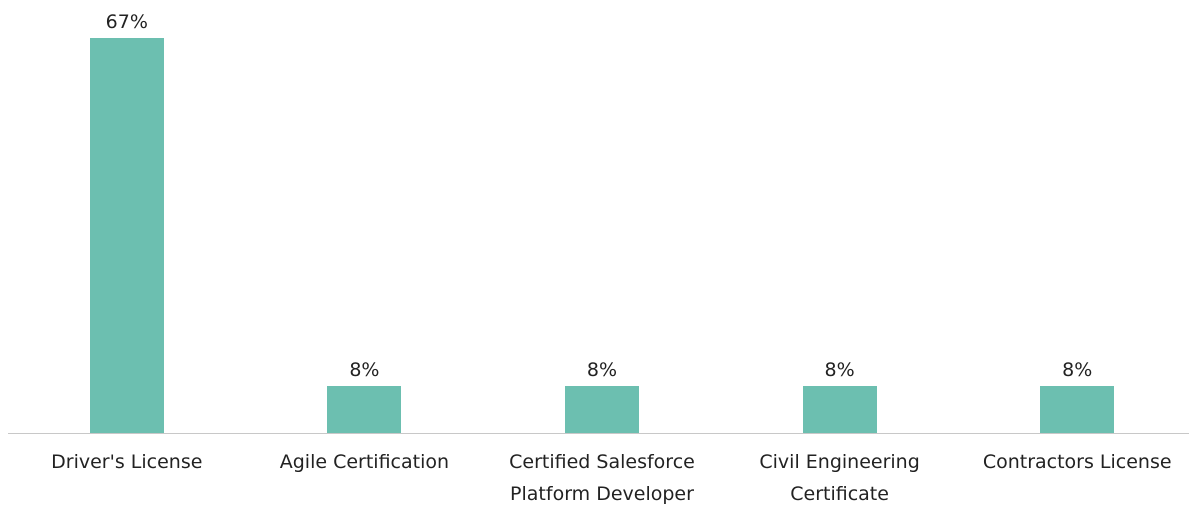 This screenshot has width=1189, height=510. Describe the element at coordinates (127, 462) in the screenshot. I see `x-tick-label: Driver's License` at that location.